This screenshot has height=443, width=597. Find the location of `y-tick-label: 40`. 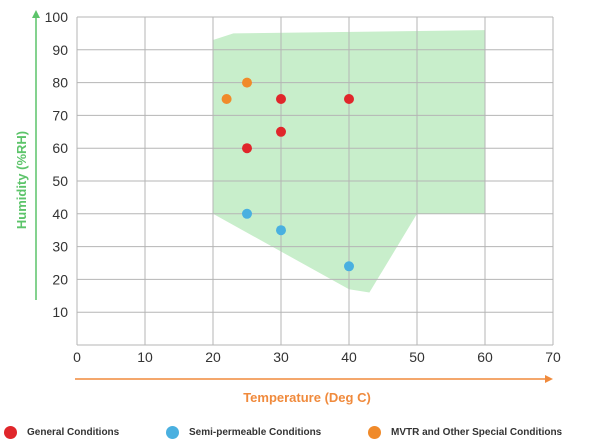

y-tick-label: 40 is located at coordinates (60, 214).